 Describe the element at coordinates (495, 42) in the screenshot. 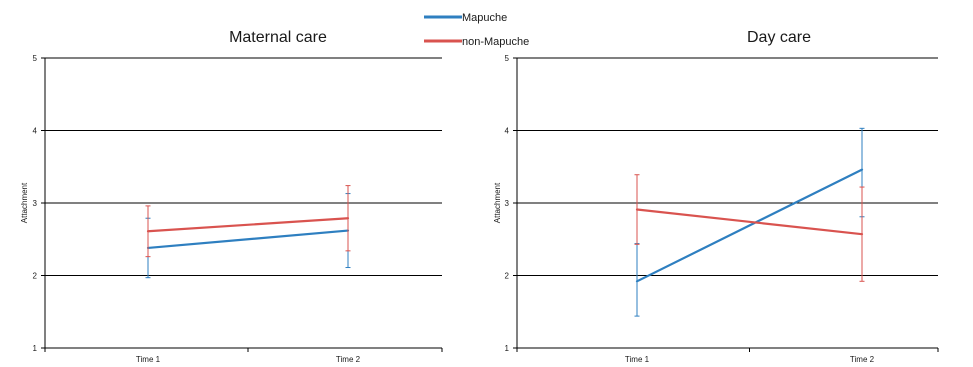

I see `legend-label: non-Mapuche` at that location.